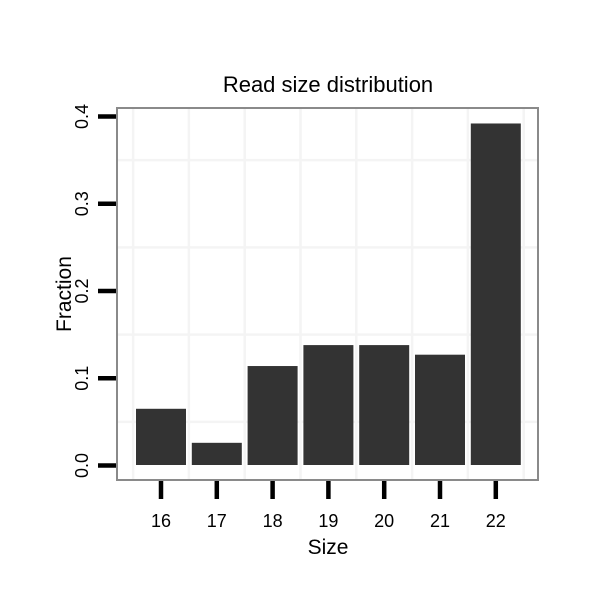 The height and width of the screenshot is (600, 600). Describe the element at coordinates (94, 291) in the screenshot. I see `y-axis-ticks: 0.0 0.1 0.2 0.3 0.4` at that location.